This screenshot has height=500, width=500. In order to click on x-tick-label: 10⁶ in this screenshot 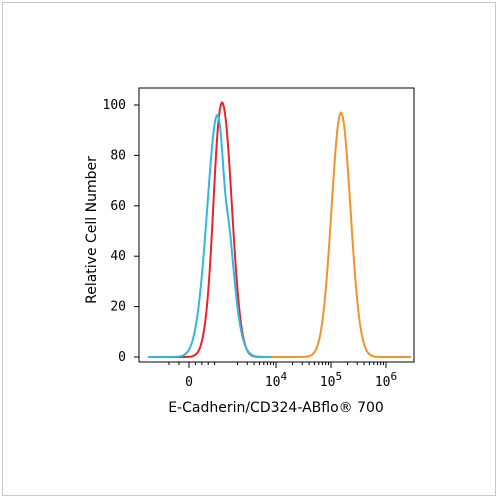, I will do `click(386, 380)`.